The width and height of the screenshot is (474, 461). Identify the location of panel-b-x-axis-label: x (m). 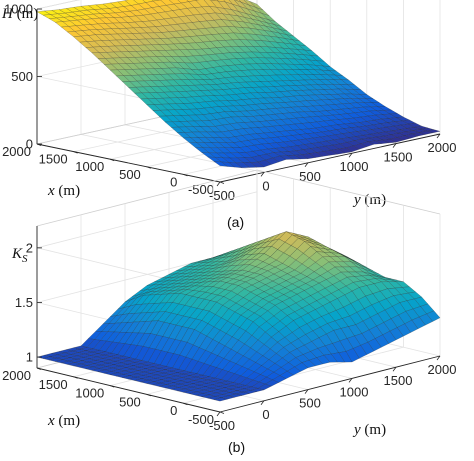
(63, 421).